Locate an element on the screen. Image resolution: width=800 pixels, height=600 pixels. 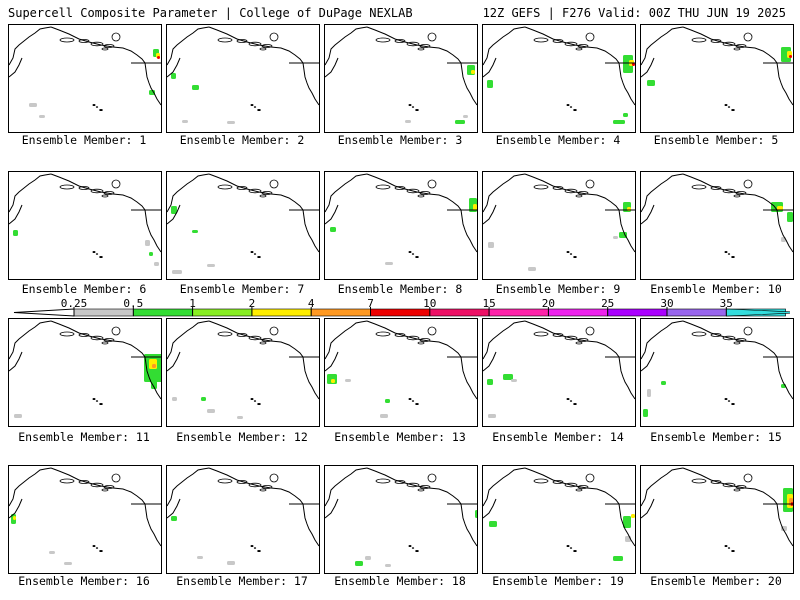
legend-tick-label: 4 is located at coordinates (311, 304).